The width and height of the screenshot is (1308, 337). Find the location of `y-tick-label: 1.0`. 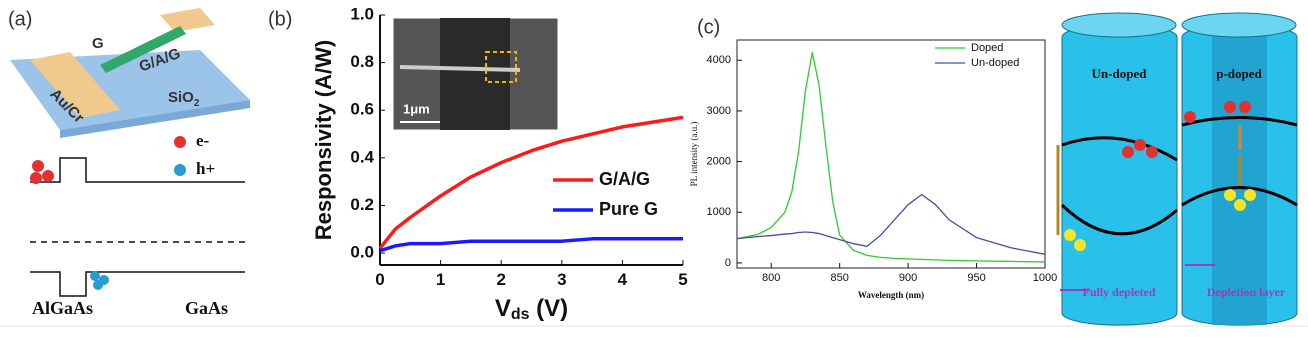

y-tick-label: 1.0 is located at coordinates (362, 13).